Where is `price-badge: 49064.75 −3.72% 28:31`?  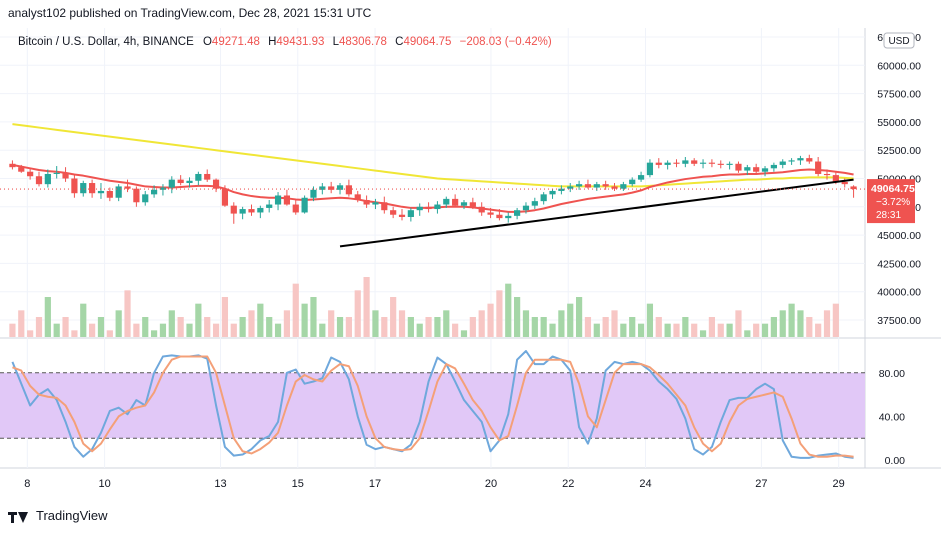 price-badge: 49064.75 −3.72% 28:31 is located at coordinates (891, 201).